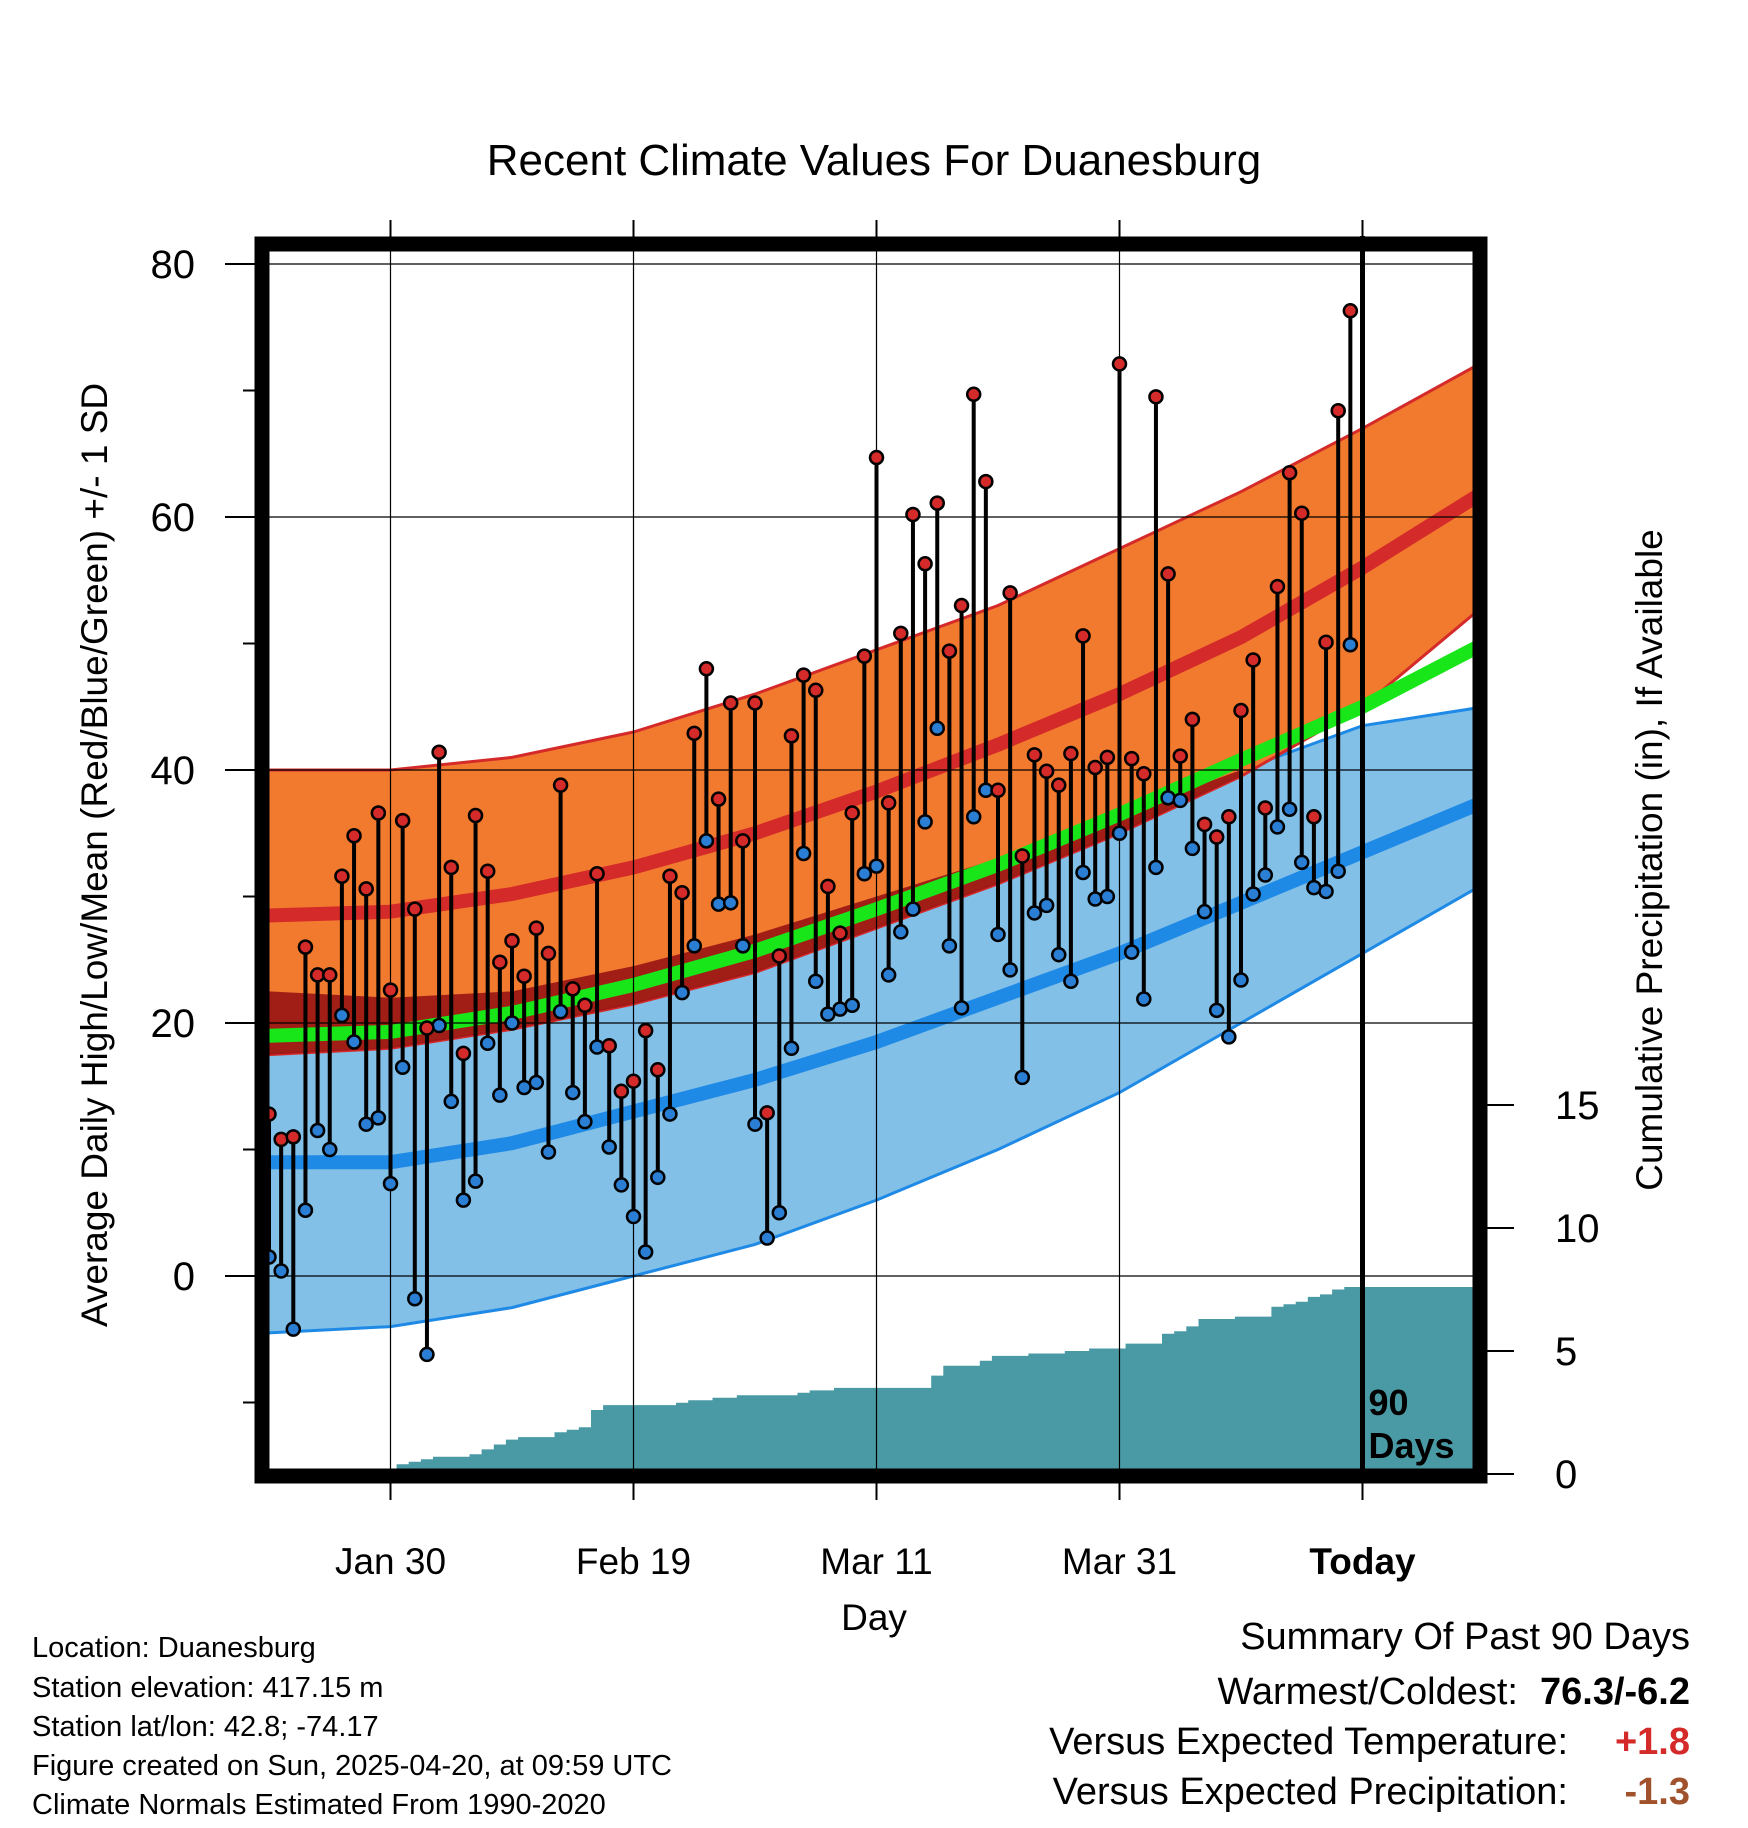 Image resolution: width=1748 pixels, height=1828 pixels. Describe the element at coordinates (1310, 1792) in the screenshot. I see `summary-precip-label: Versus Expected Precipitation:` at that location.